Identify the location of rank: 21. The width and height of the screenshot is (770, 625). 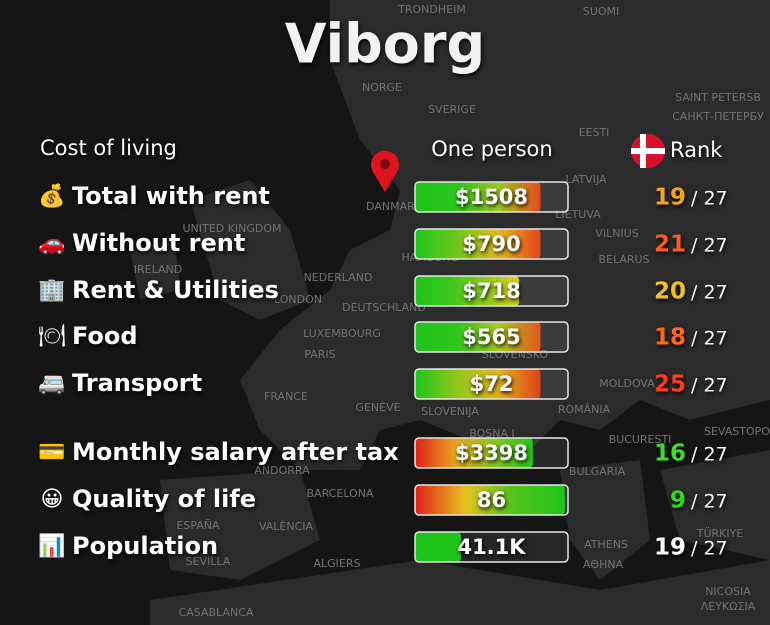
(670, 245).